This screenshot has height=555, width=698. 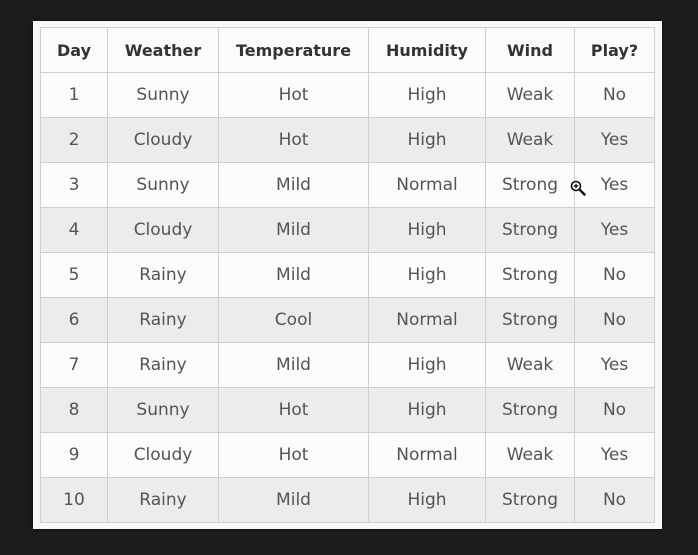 I want to click on column-header-humidity: Humidity, so click(x=427, y=50).